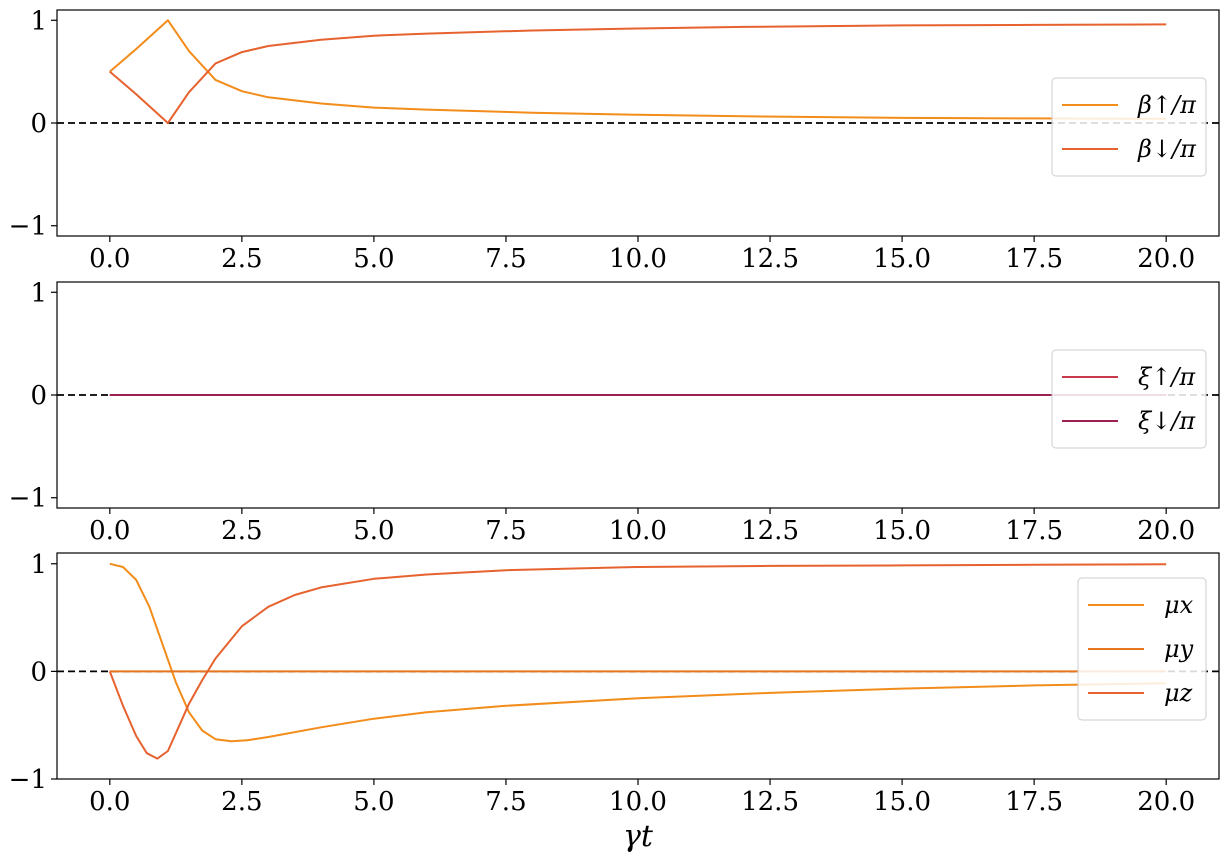 This screenshot has width=1229, height=859. What do you see at coordinates (1179, 649) in the screenshot?
I see `legend-label: μy` at bounding box center [1179, 649].